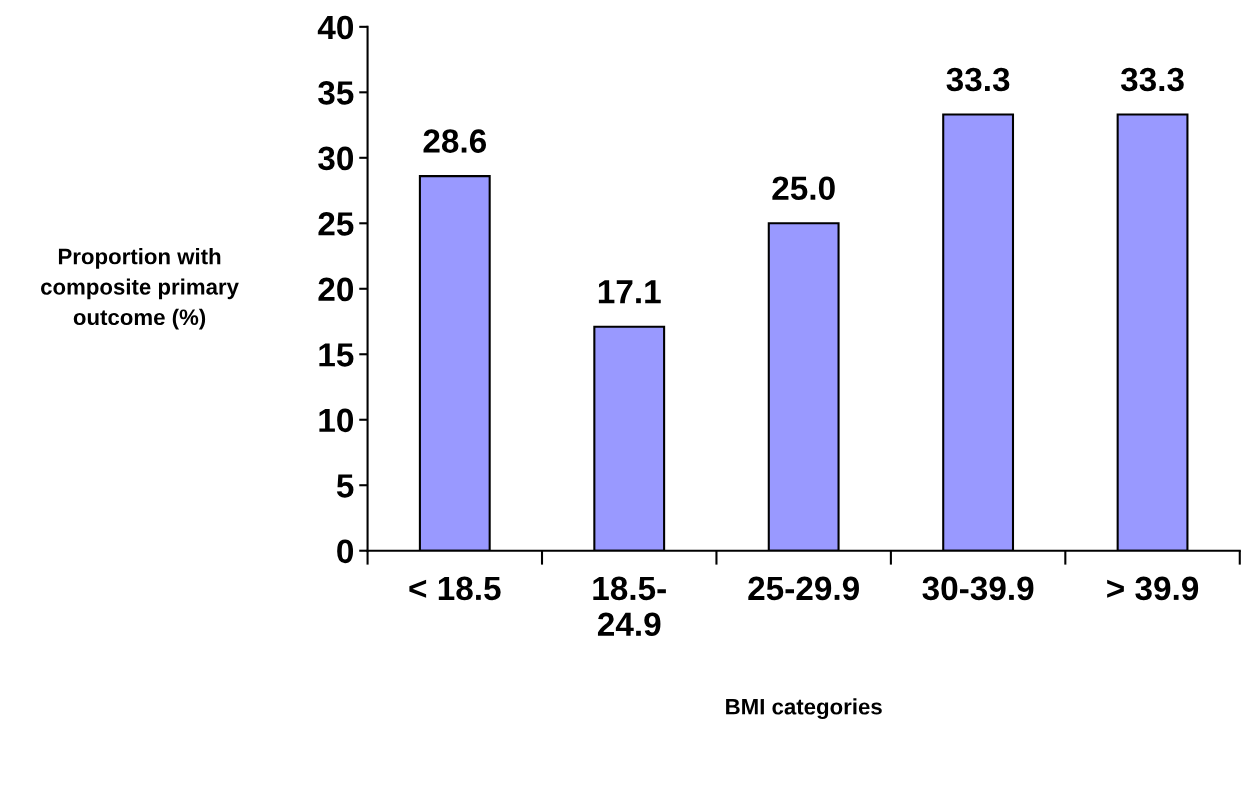 The height and width of the screenshot is (789, 1246). What do you see at coordinates (803, 588) in the screenshot?
I see `x-tick-label: 25-29.9` at bounding box center [803, 588].